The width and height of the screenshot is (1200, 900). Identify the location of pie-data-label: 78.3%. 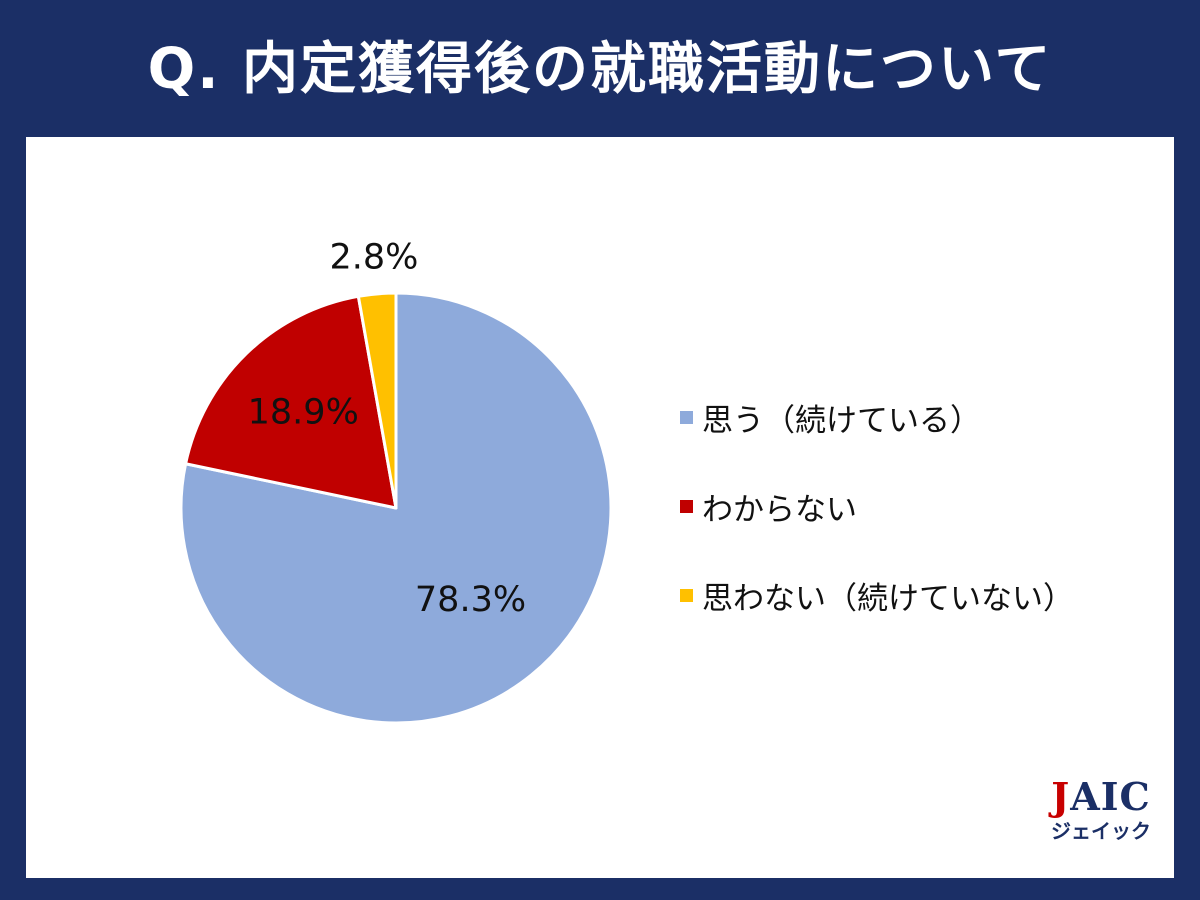
(470, 600).